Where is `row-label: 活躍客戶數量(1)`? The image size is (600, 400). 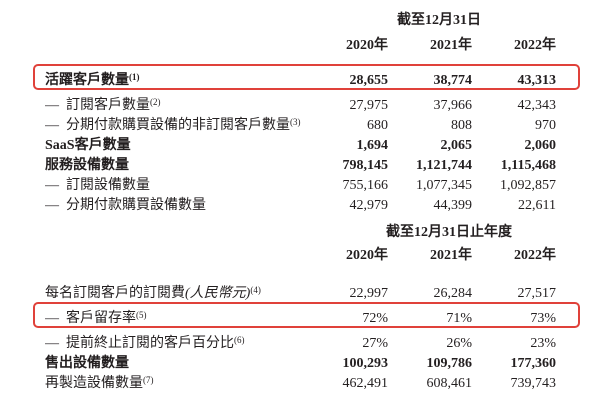
row-label: 活躍客戶數量(1) is located at coordinates (174, 79).